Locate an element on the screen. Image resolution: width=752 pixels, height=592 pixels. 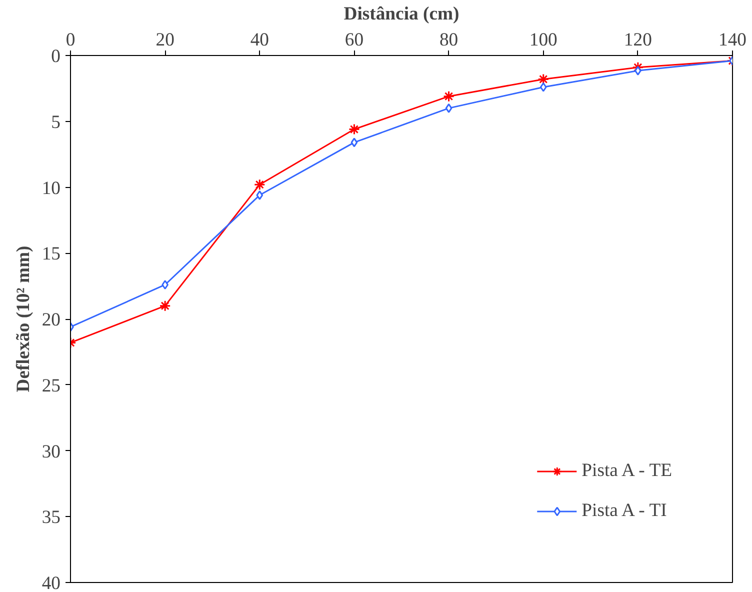
y-tick-label: 35 is located at coordinates (51, 517).